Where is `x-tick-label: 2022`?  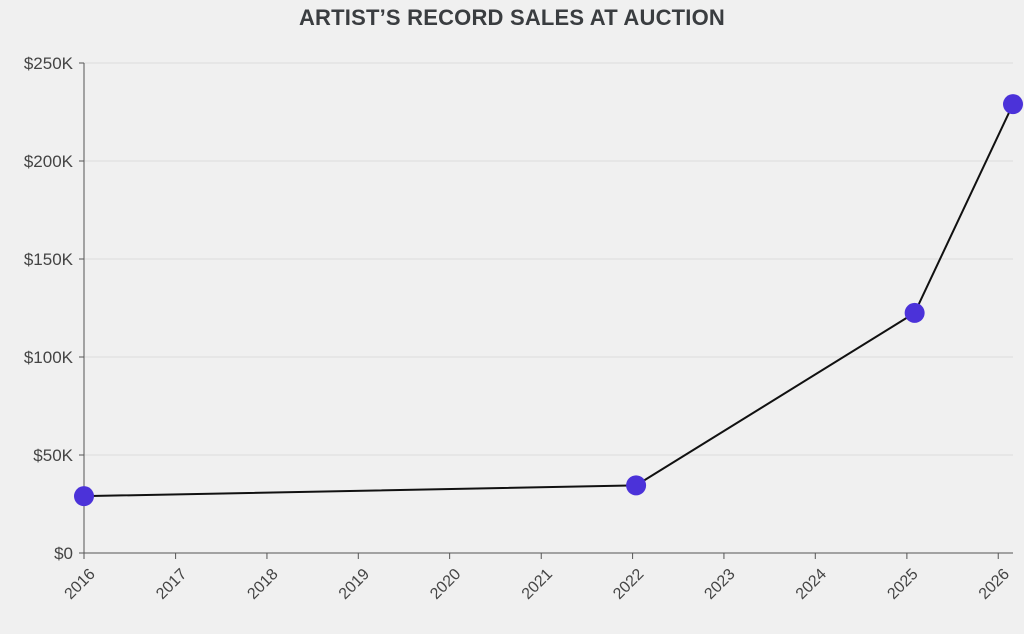 x-tick-label: 2022 is located at coordinates (628, 584).